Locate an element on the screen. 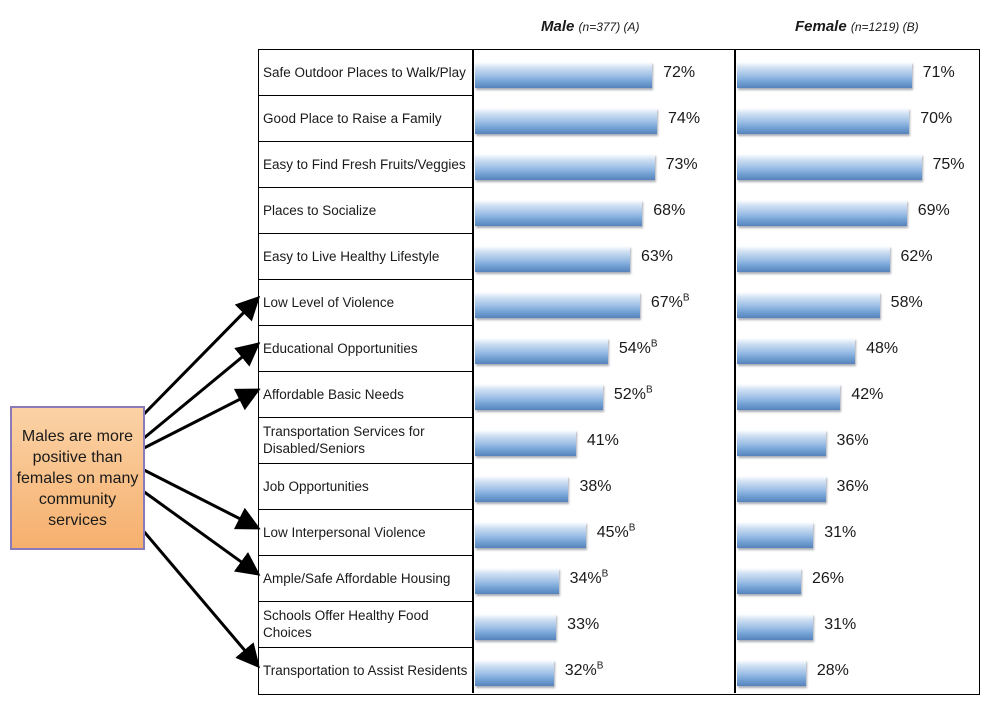  category-label: Transportation to Assist Residents is located at coordinates (365, 670).